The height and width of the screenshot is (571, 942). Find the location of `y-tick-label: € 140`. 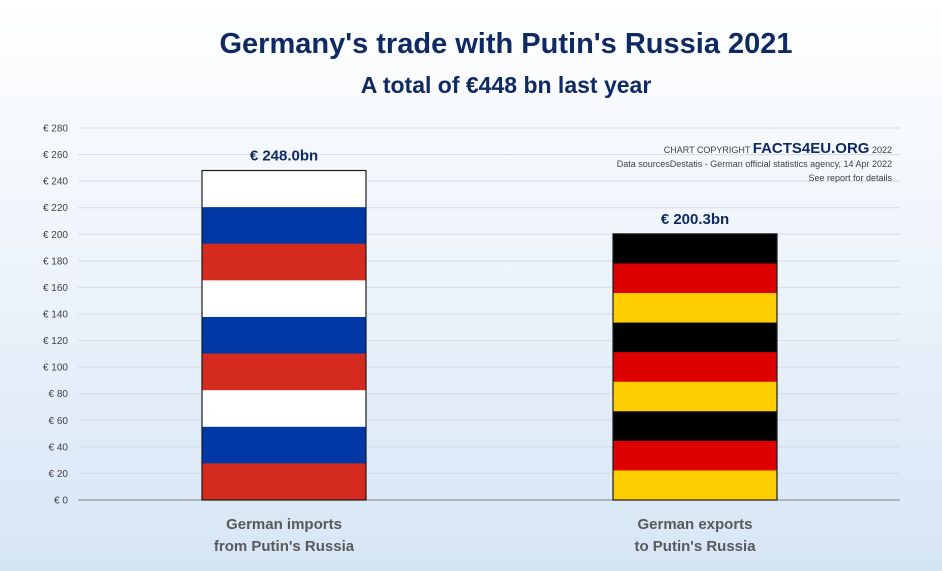

y-tick-label: € 140 is located at coordinates (55, 315).